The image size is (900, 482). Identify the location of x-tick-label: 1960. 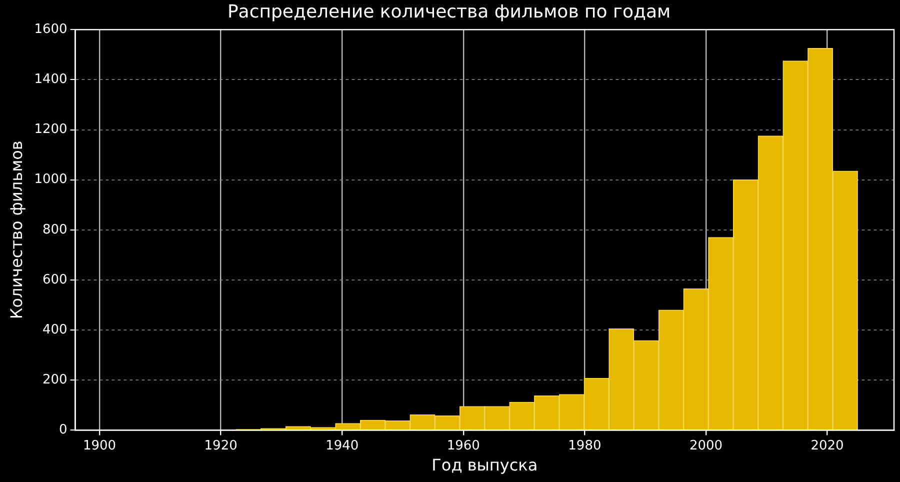
(463, 446).